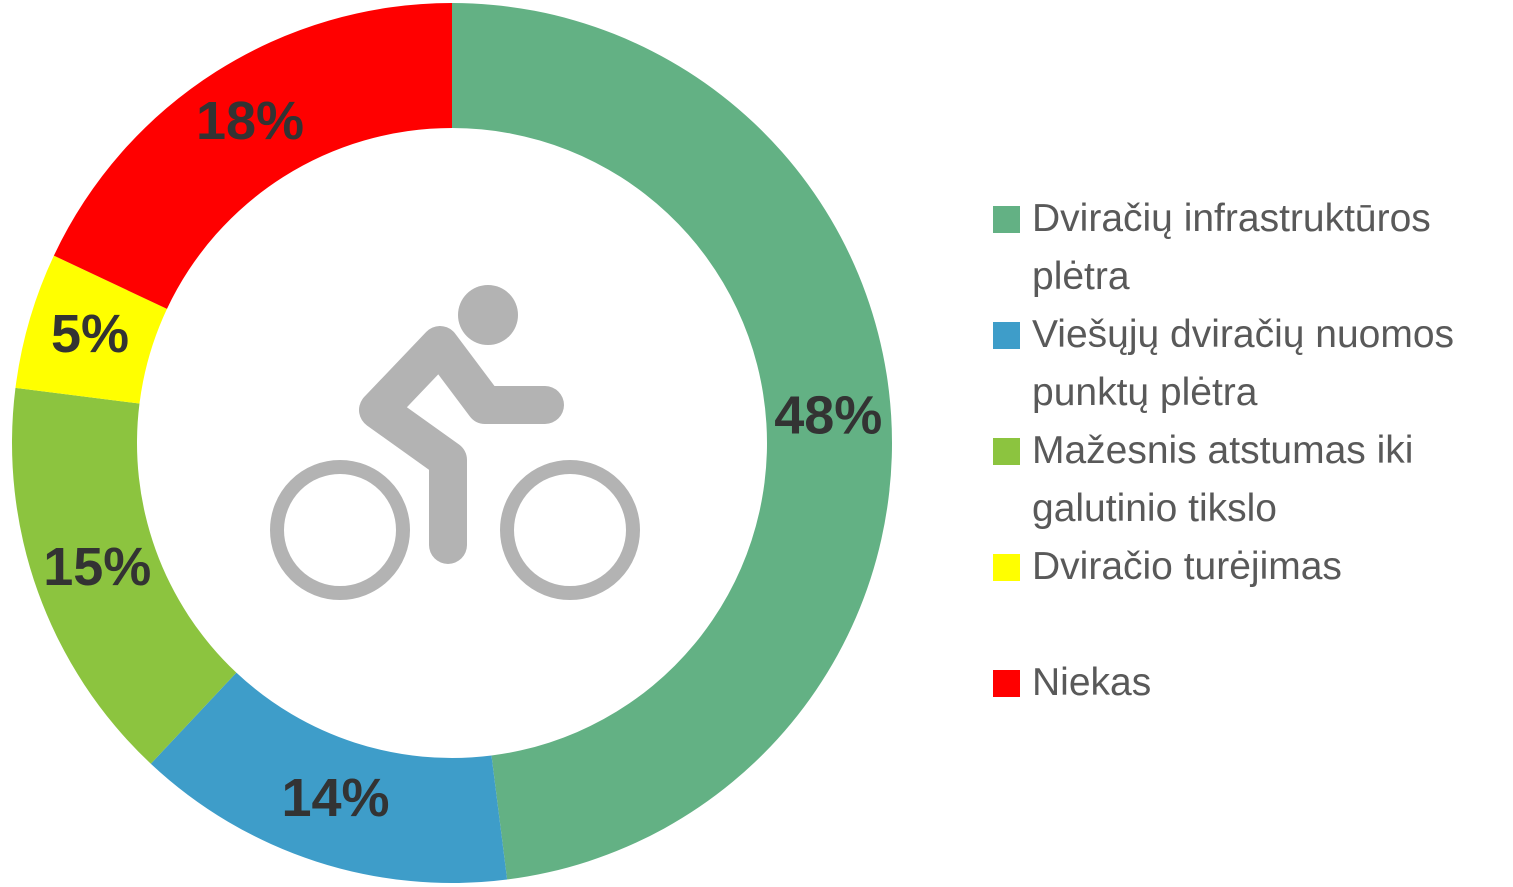  I want to click on legend-item: Niekas, so click(1250, 683).